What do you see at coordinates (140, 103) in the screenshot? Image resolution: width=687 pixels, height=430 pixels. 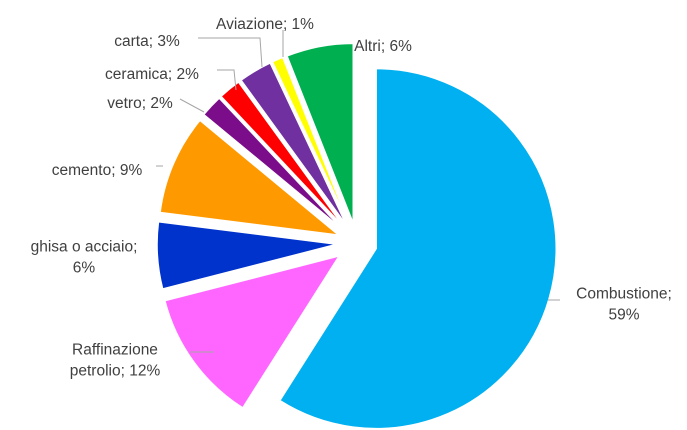 I see `data-label-vetro: vetro; 2%` at bounding box center [140, 103].